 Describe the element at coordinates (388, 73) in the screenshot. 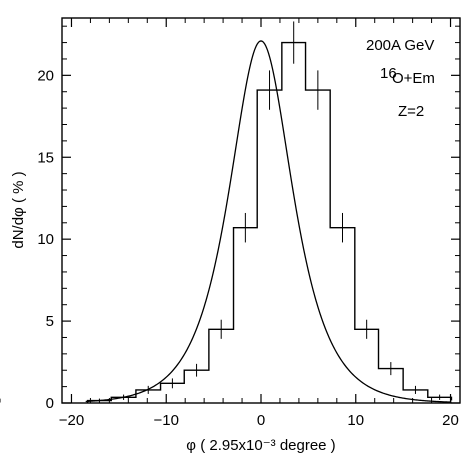

I see `beam-prefix-annotation: 16` at that location.